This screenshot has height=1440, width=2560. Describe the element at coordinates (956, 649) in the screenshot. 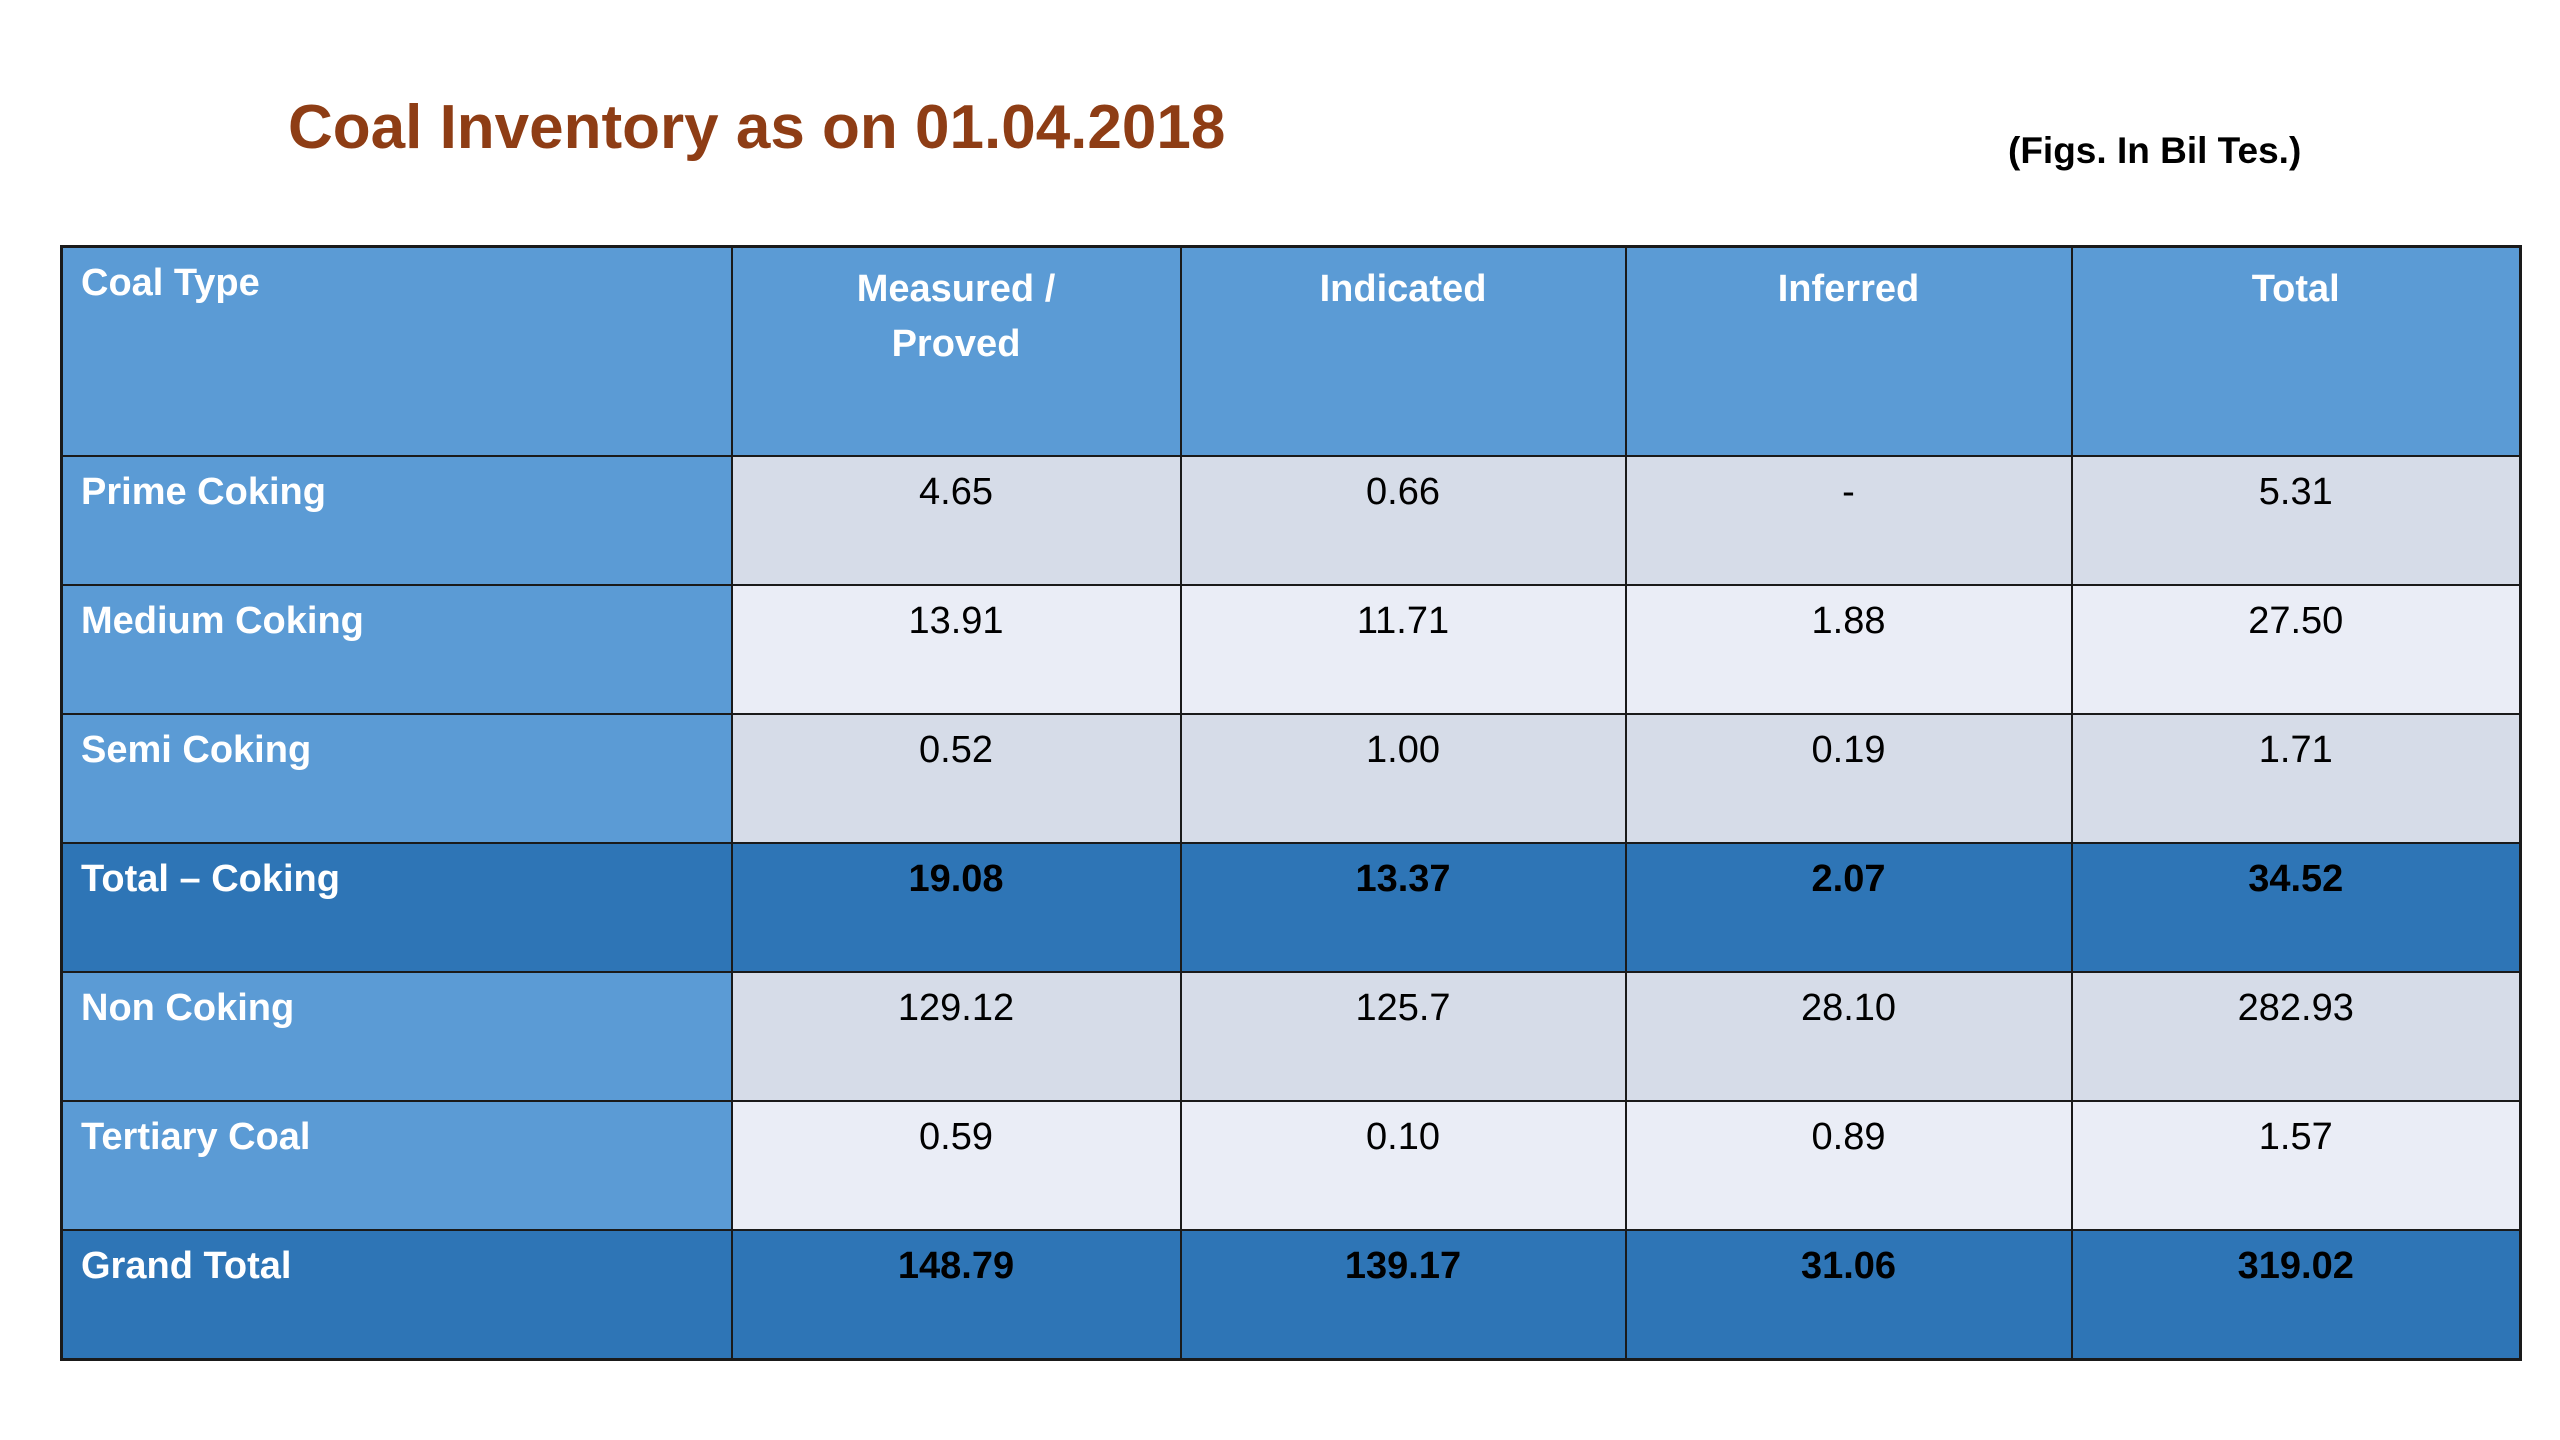

I see `value-cell: 13.91` at that location.